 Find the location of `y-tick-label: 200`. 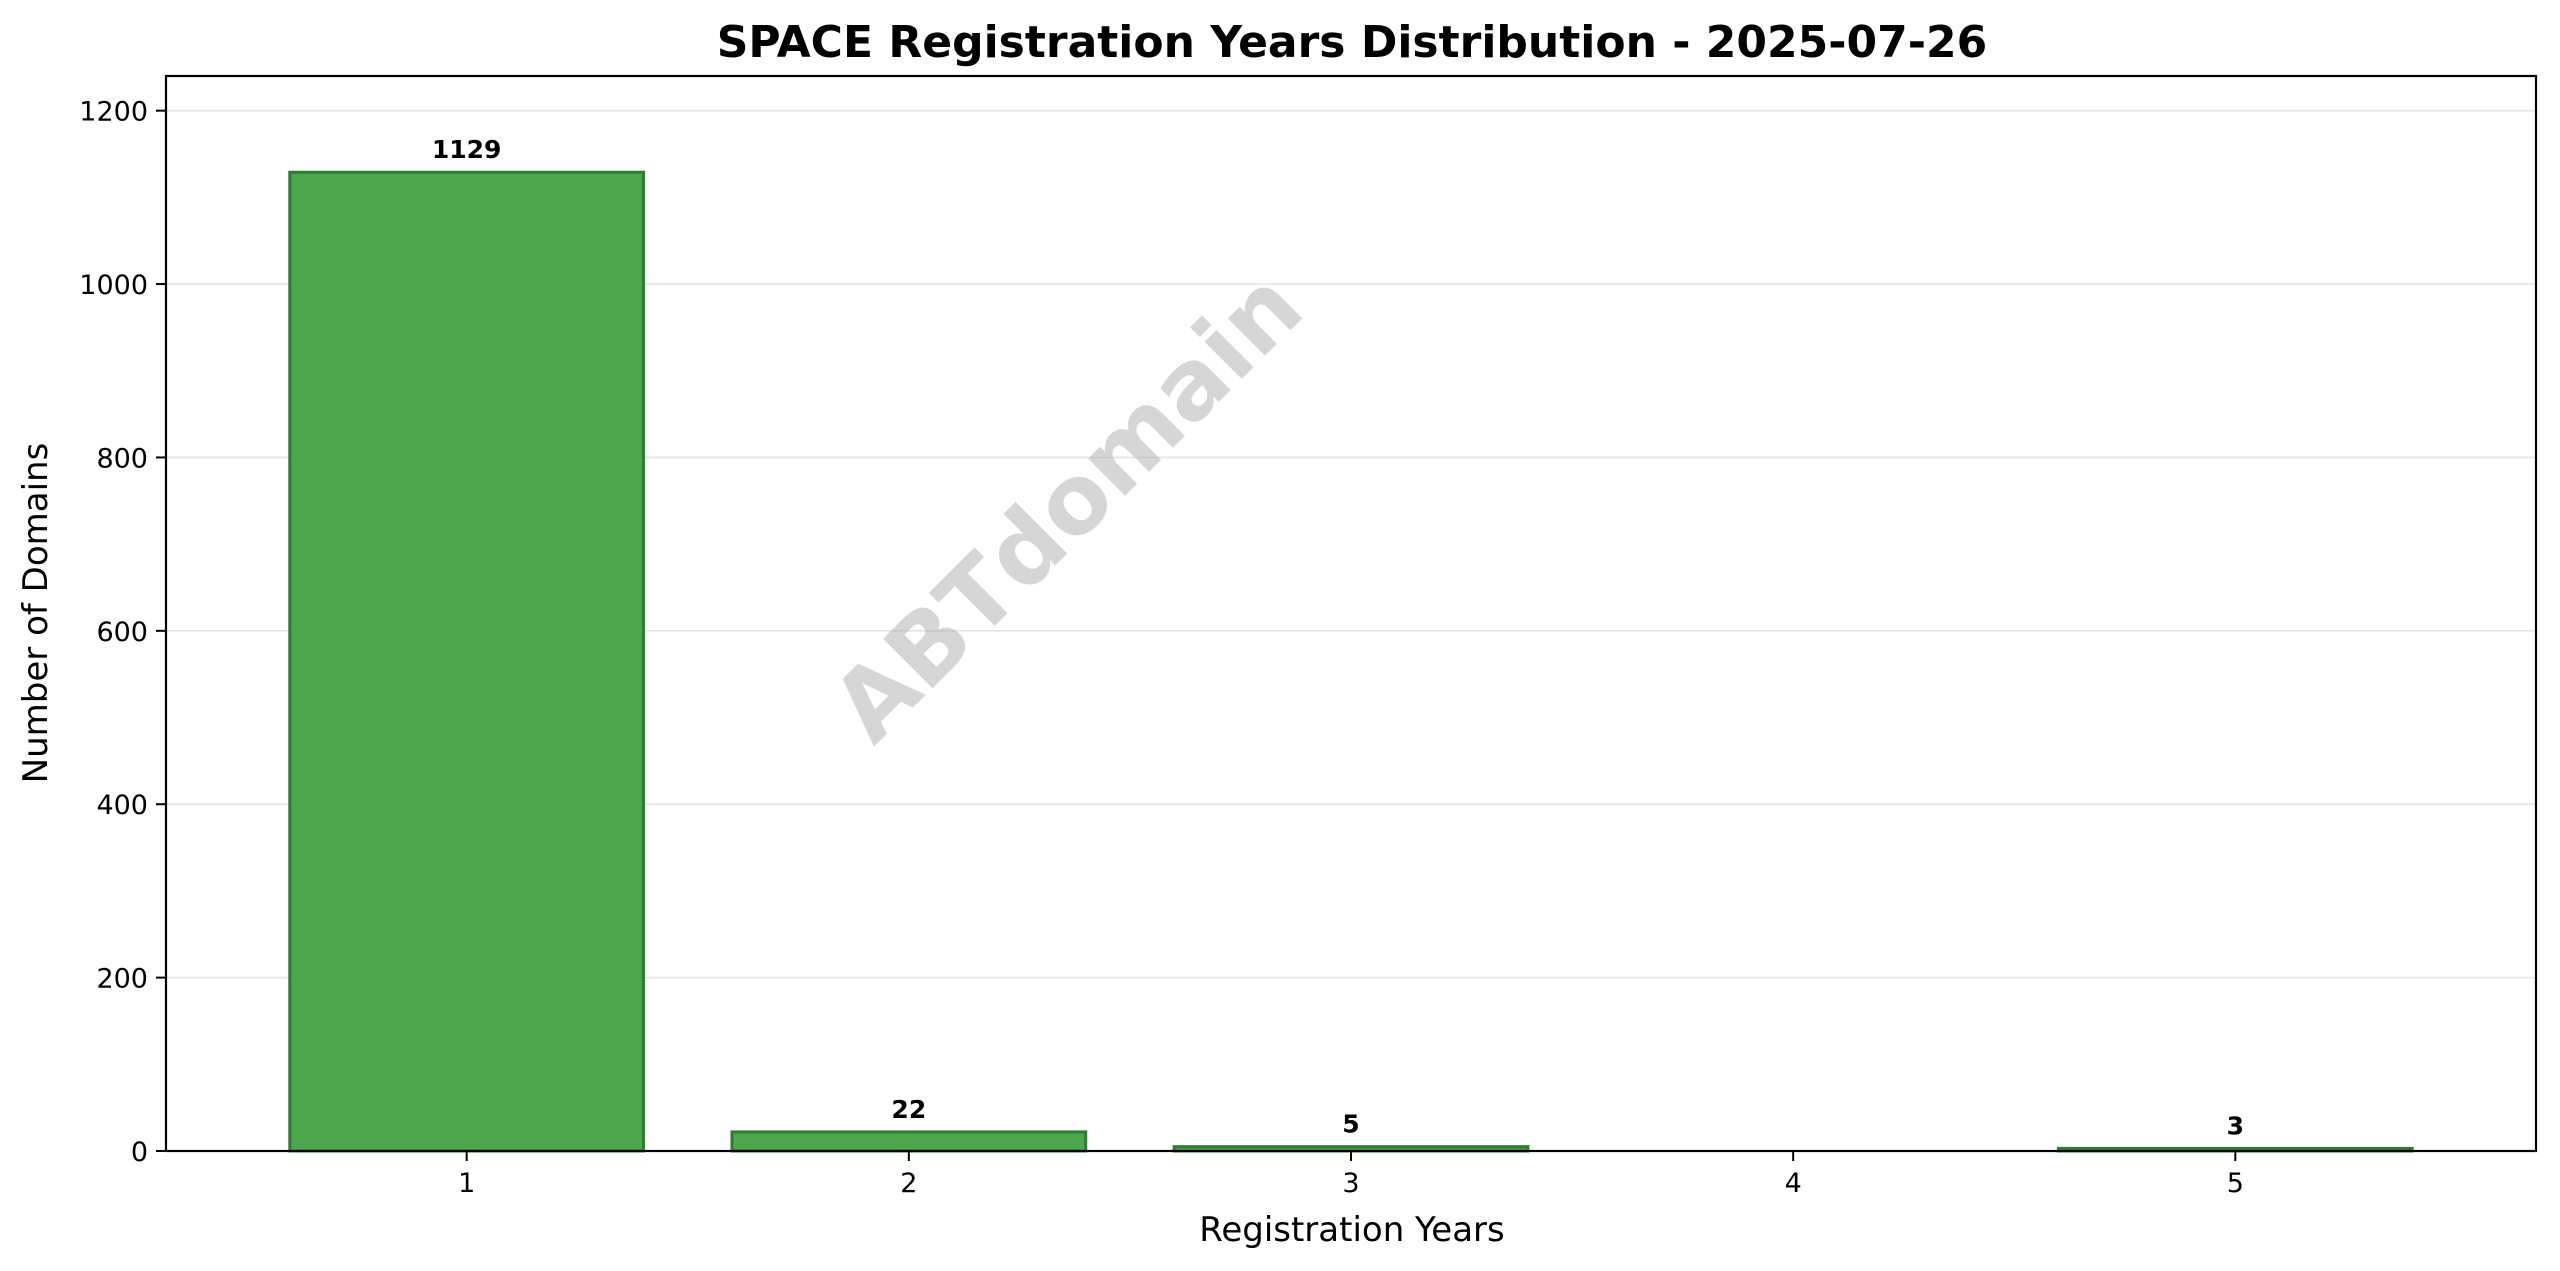

y-tick-label: 200 is located at coordinates (122, 979).